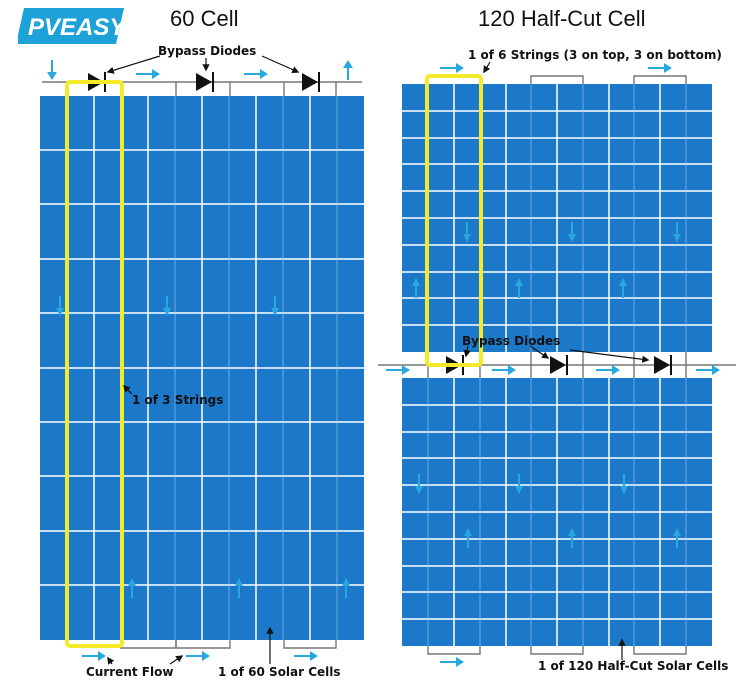 The height and width of the screenshot is (685, 750). Describe the element at coordinates (595, 55) in the screenshot. I see `strings-right-label: 1 of 6 Strings (3 on top, 3 on bottom)` at that location.